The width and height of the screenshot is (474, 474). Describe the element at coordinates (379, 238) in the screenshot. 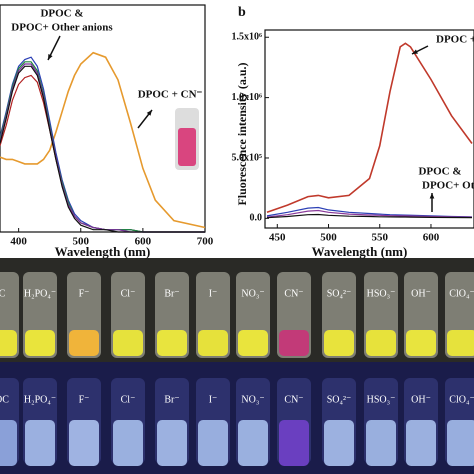

I see `x-tick-label: 550` at that location.